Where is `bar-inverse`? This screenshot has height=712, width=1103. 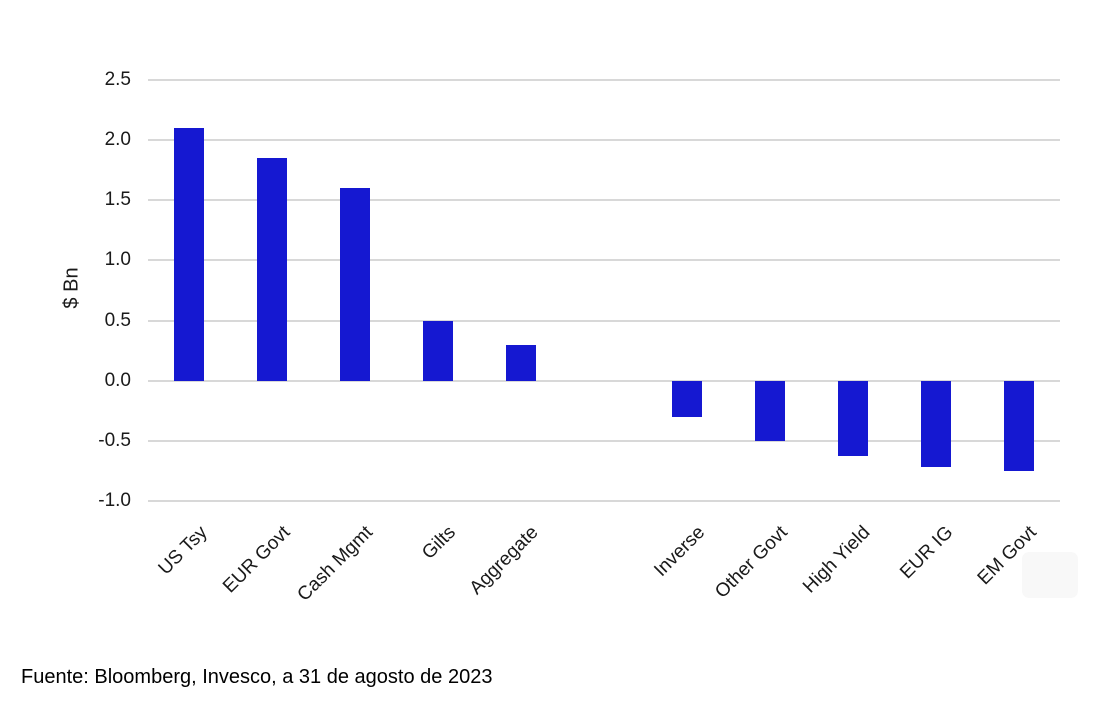
bar-inverse is located at coordinates (686, 398).